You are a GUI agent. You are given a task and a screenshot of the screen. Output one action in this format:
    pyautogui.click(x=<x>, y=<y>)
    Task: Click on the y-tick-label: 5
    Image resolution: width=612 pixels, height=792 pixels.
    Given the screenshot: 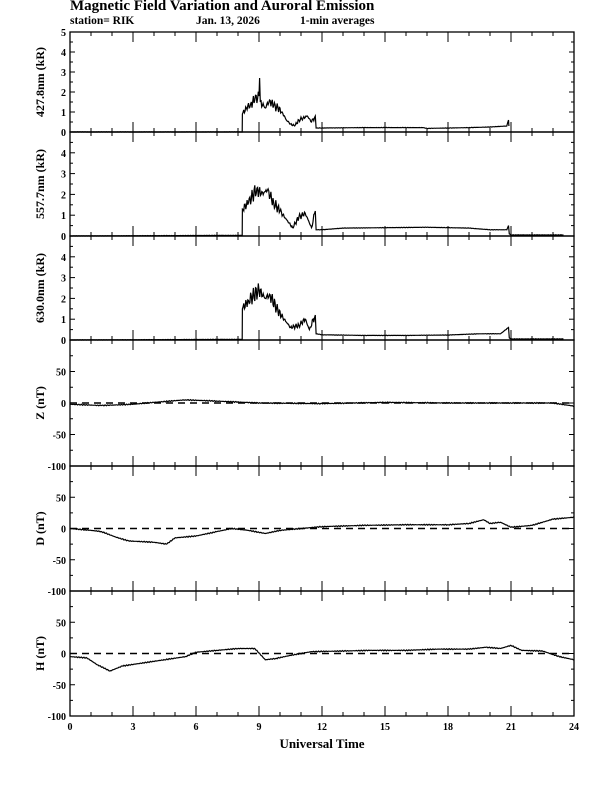 What is the action you would take?
    pyautogui.click(x=63, y=33)
    